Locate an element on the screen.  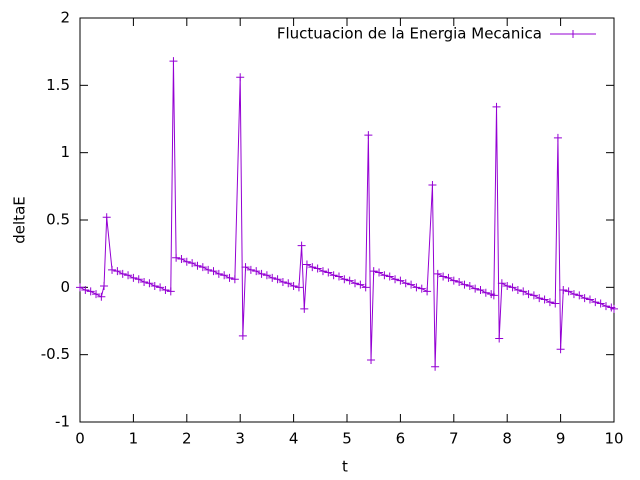
x-tick-label: 2 is located at coordinates (187, 439).